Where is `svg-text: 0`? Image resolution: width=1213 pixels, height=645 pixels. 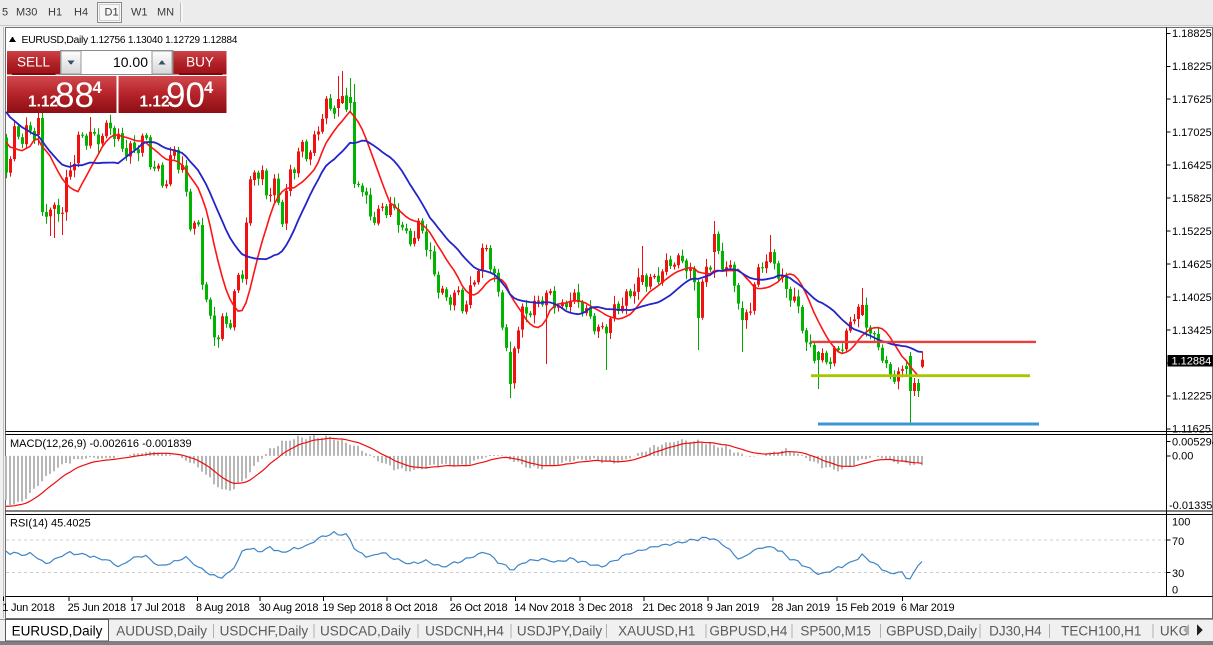
svg-text: 0 is located at coordinates (1175, 590).